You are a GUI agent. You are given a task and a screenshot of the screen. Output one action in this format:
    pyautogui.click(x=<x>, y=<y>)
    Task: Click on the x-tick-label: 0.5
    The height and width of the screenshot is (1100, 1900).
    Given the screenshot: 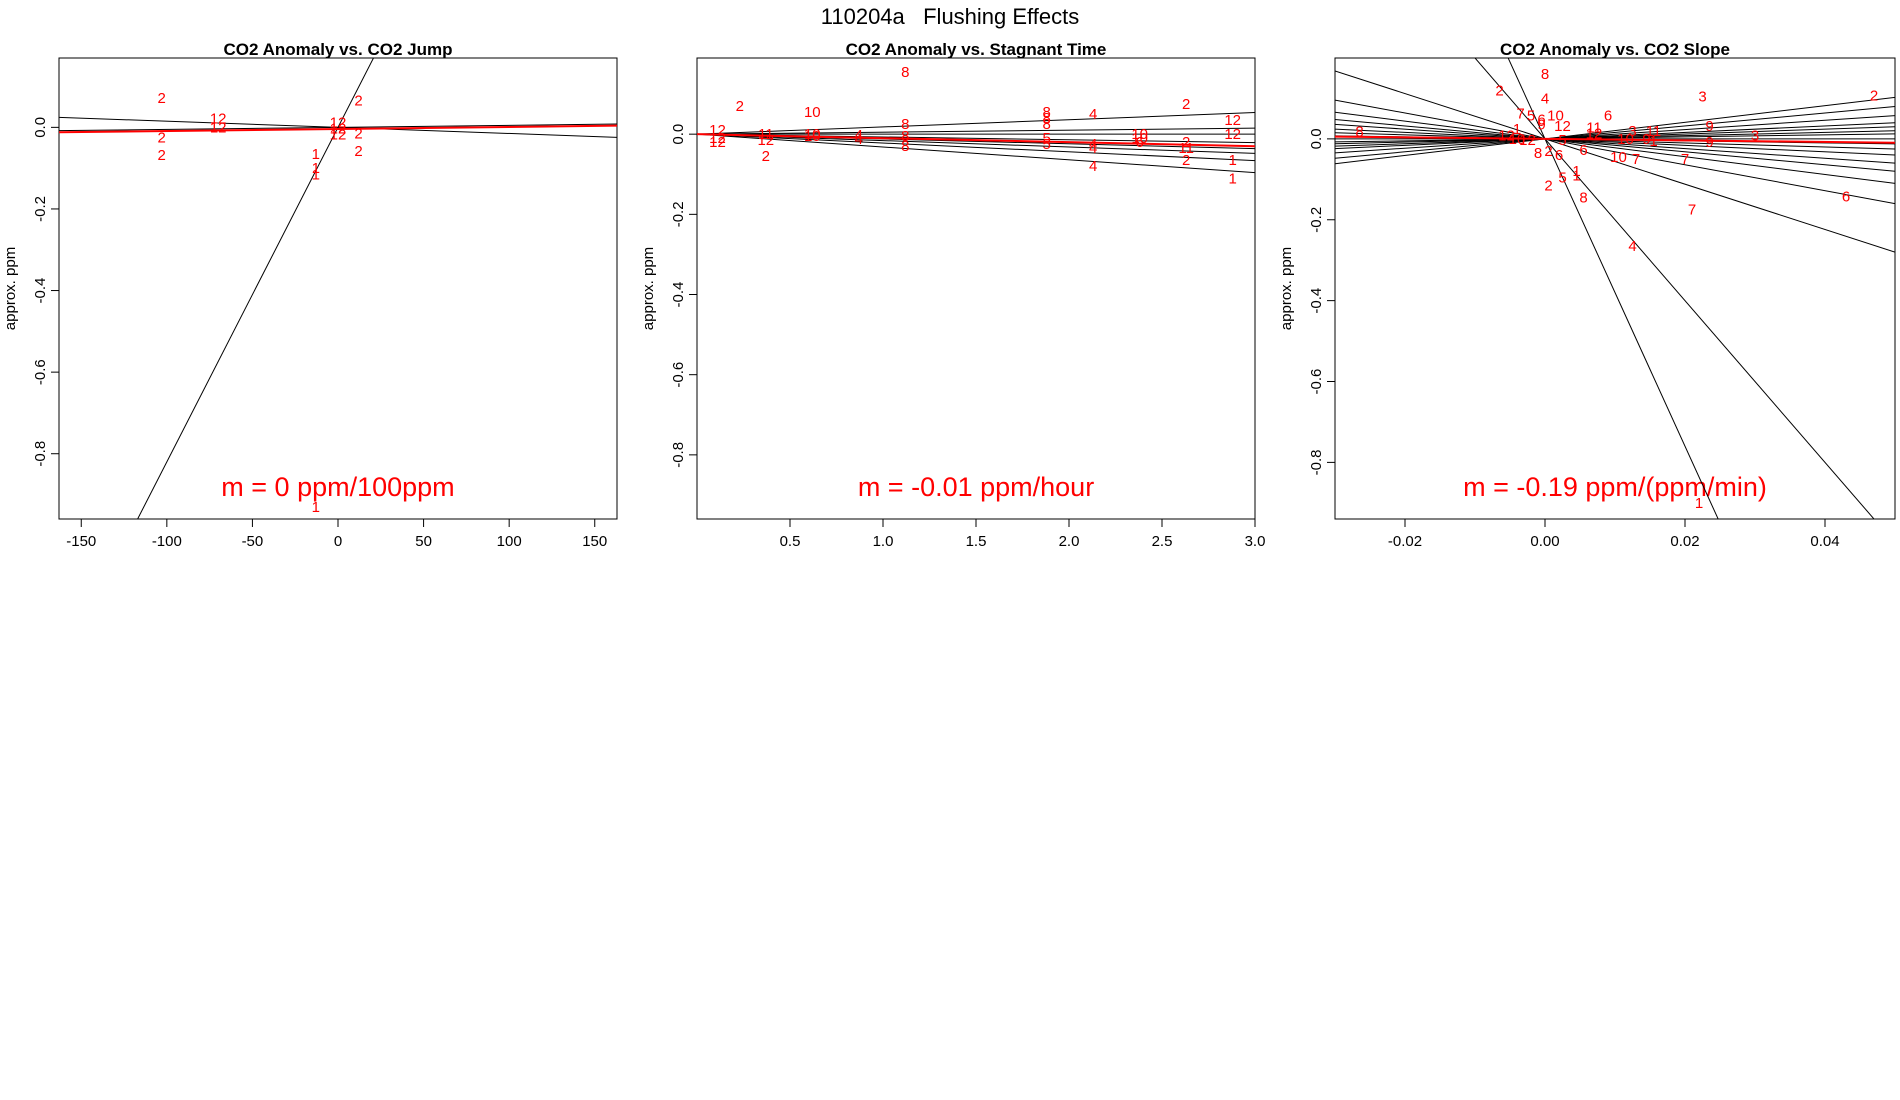 What is the action you would take?
    pyautogui.click(x=790, y=541)
    